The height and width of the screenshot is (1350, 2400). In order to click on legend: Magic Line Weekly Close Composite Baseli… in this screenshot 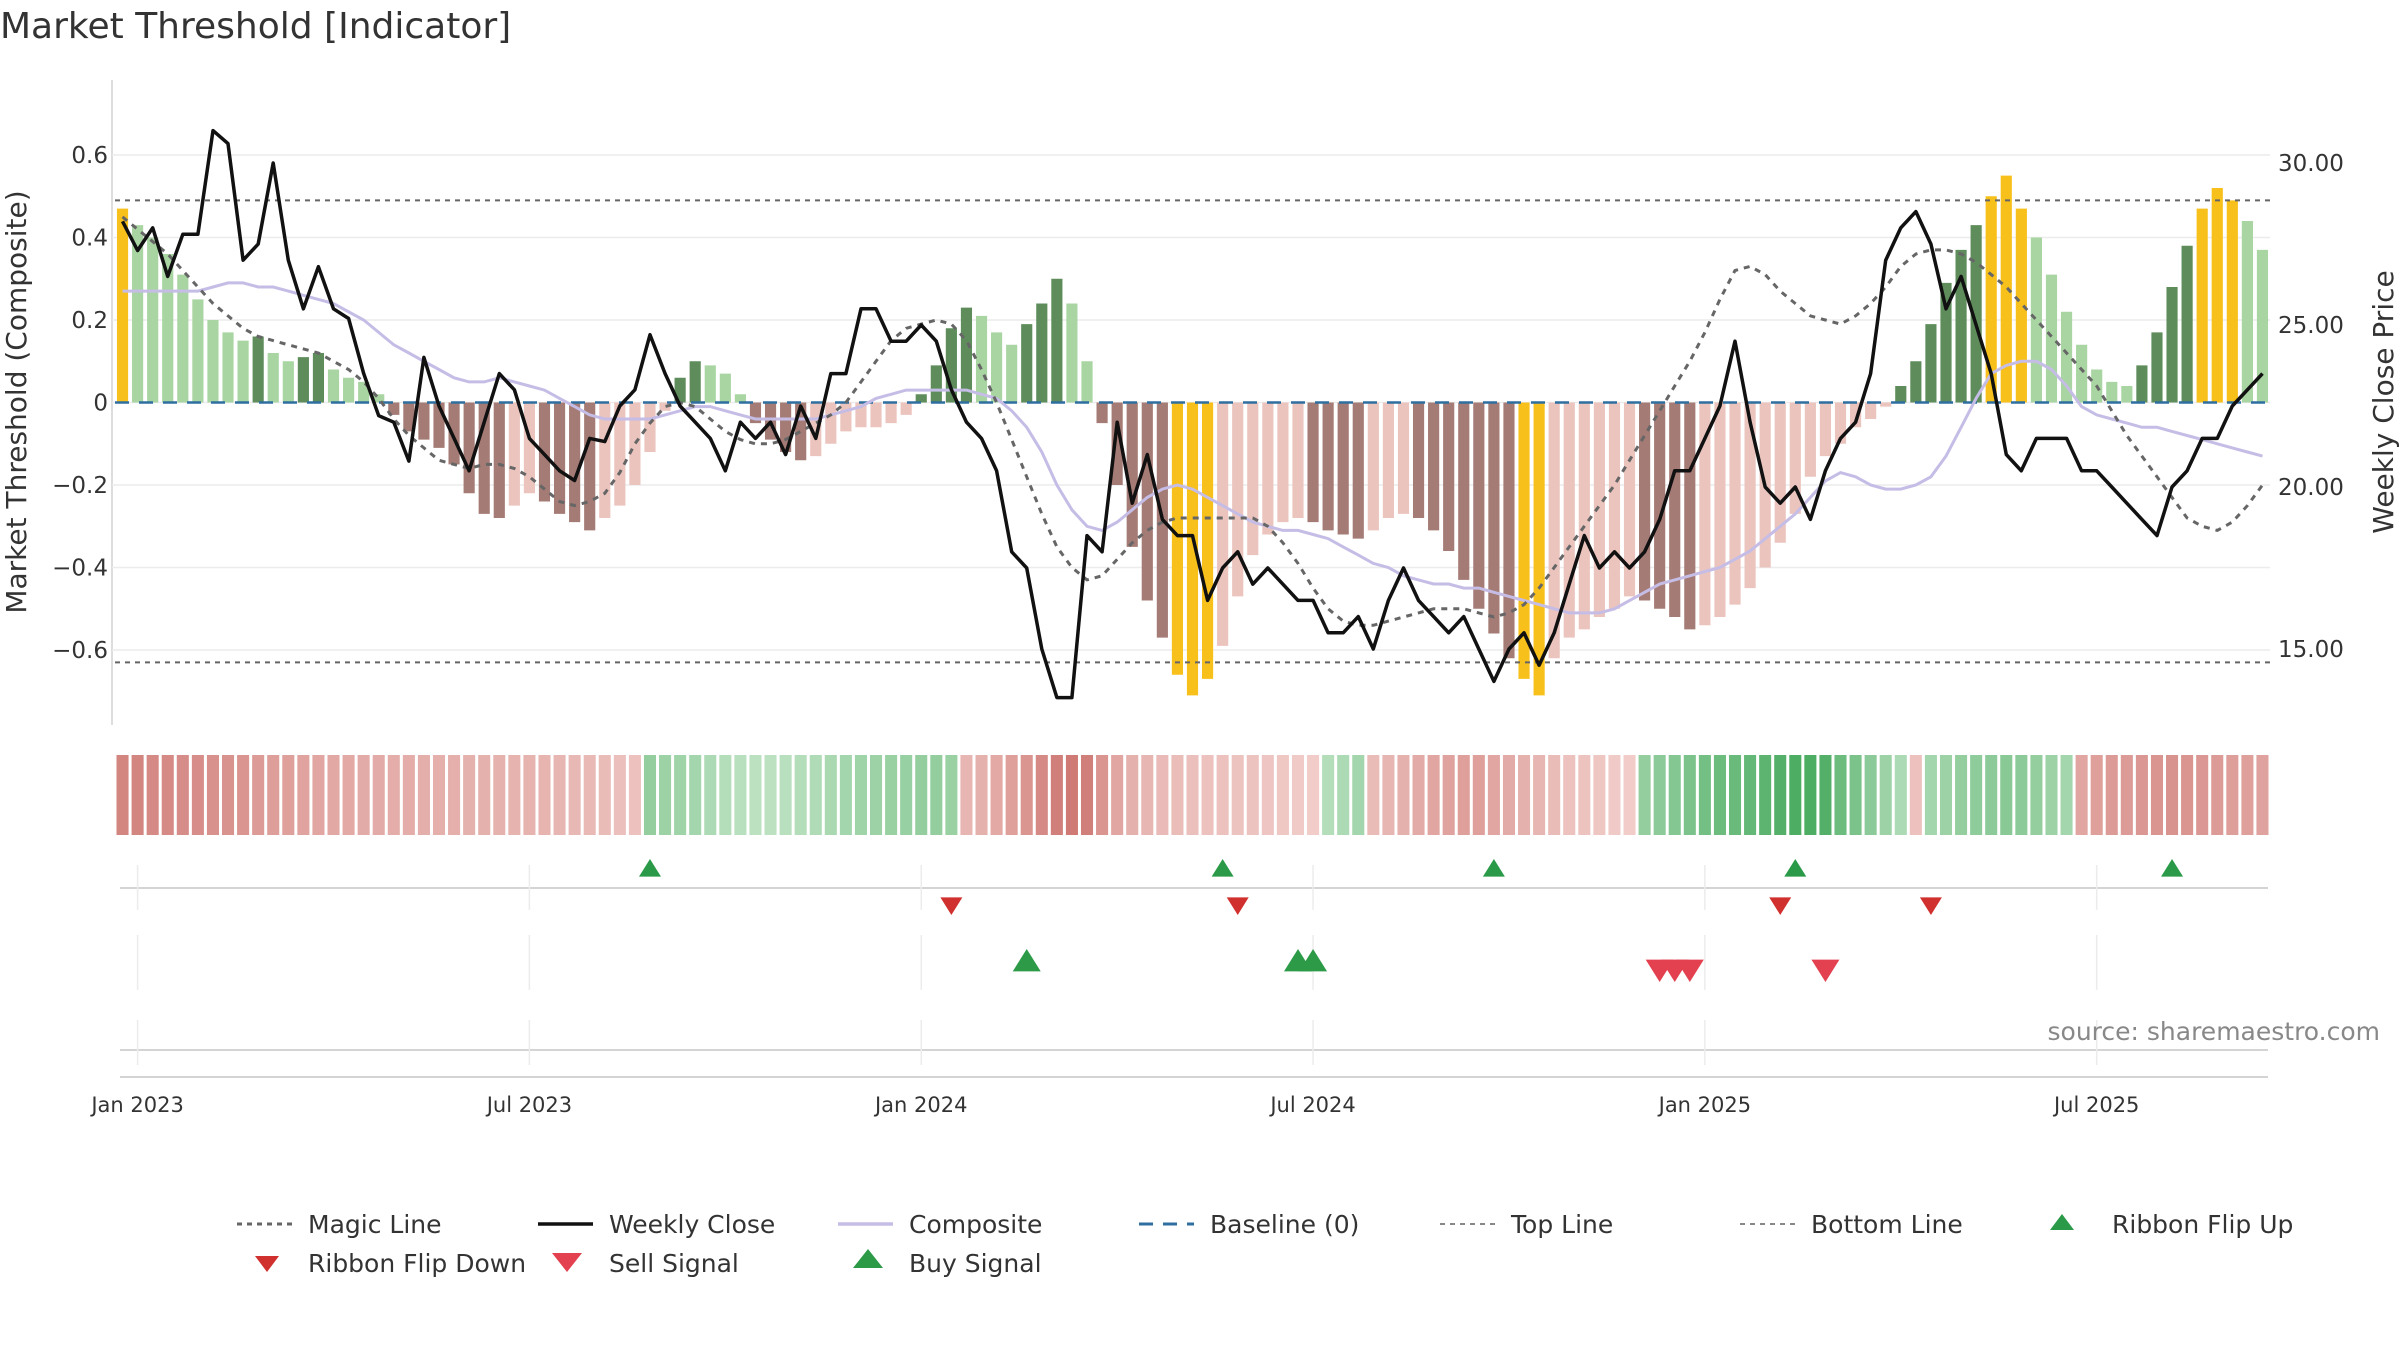, I will do `click(1265, 1244)`.